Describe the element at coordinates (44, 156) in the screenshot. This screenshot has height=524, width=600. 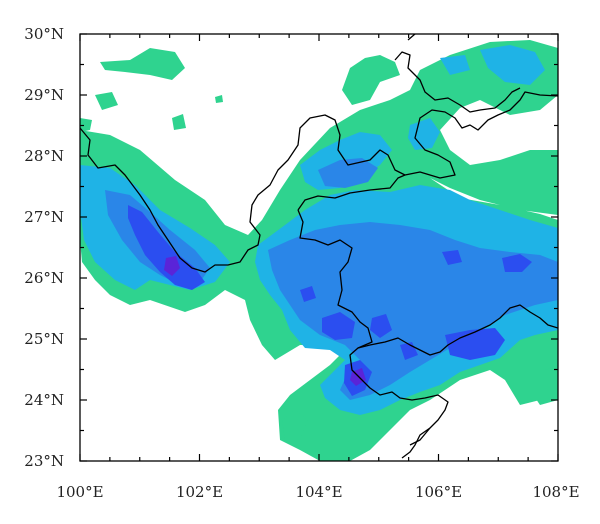
I see `y-tick-label: 28°N` at that location.